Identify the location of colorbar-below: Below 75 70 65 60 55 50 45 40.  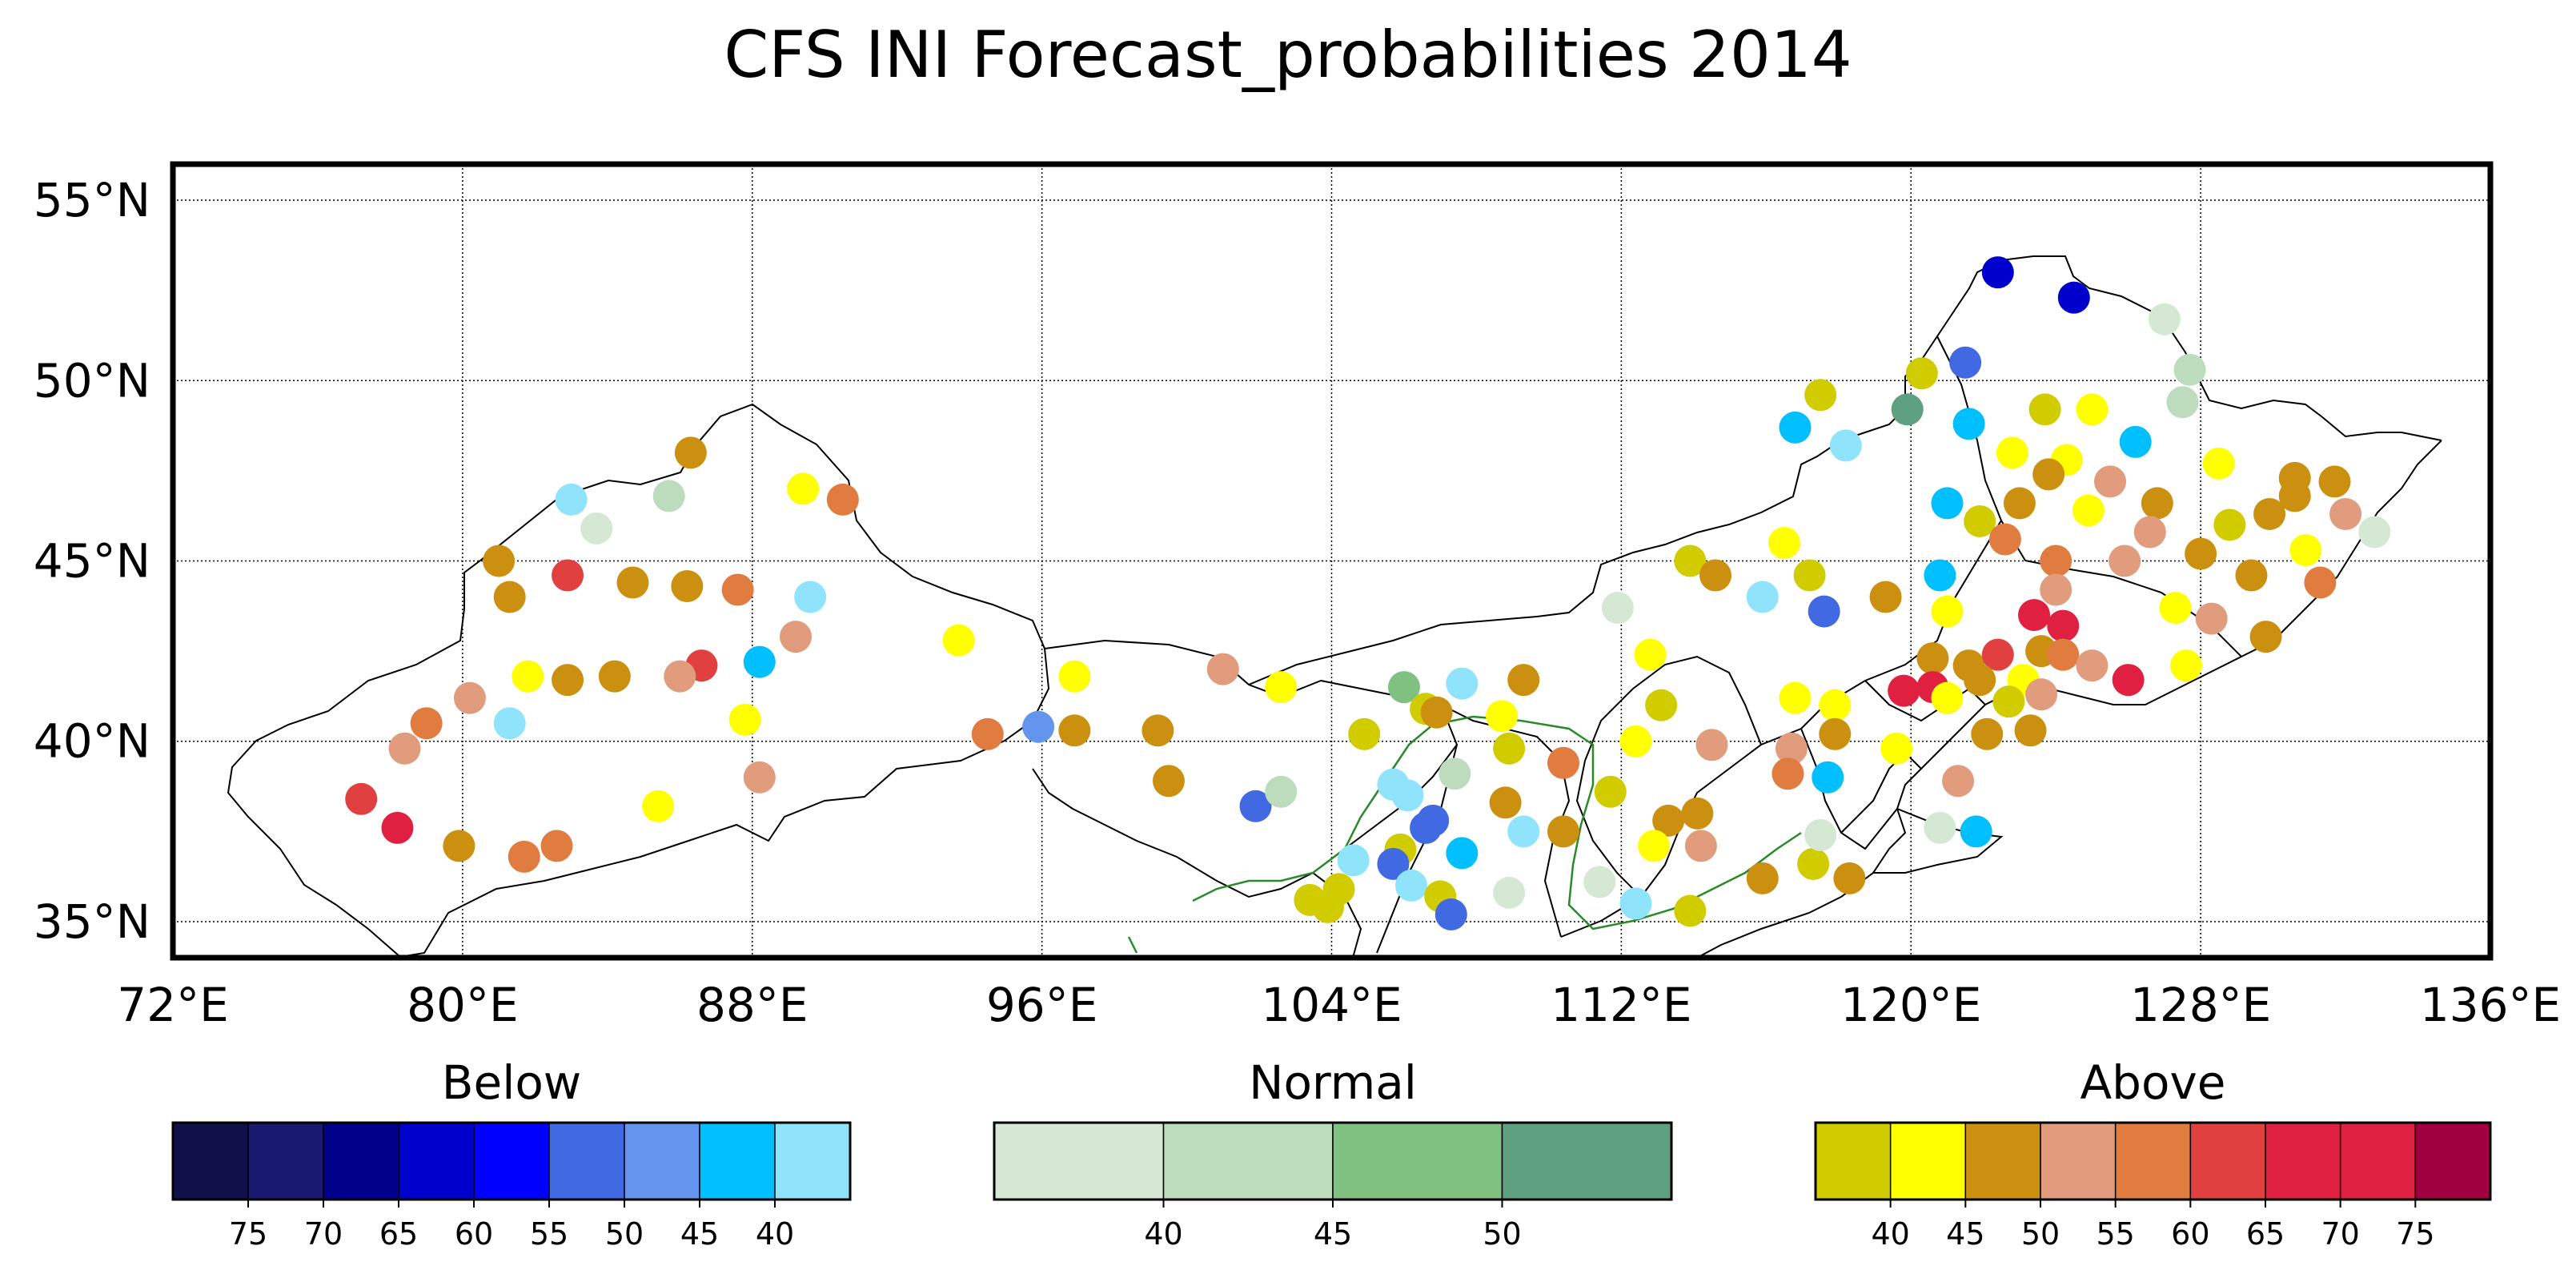
(511, 1153).